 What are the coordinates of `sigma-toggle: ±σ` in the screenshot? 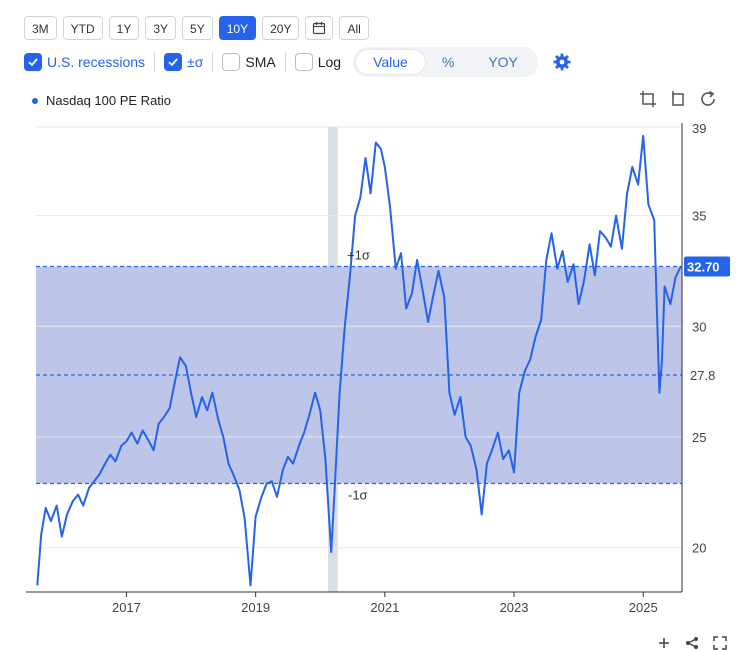 It's located at (183, 62).